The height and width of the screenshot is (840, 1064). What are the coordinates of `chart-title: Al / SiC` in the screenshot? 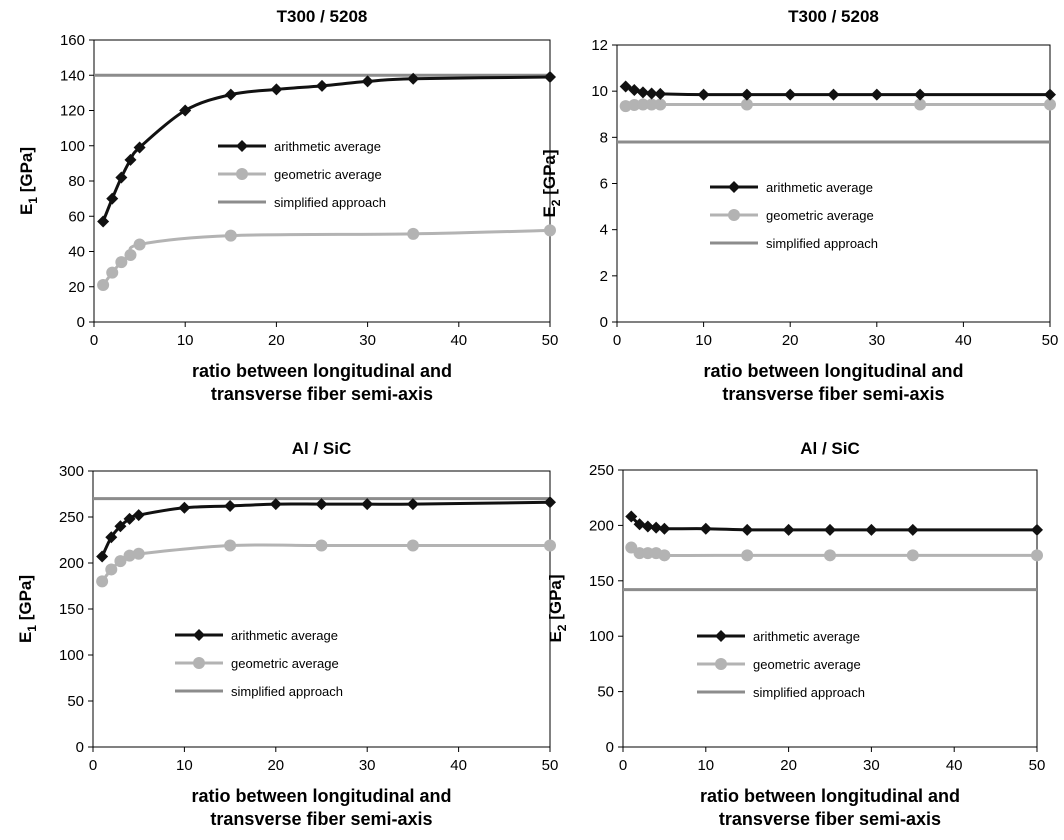 It's located at (830, 448).